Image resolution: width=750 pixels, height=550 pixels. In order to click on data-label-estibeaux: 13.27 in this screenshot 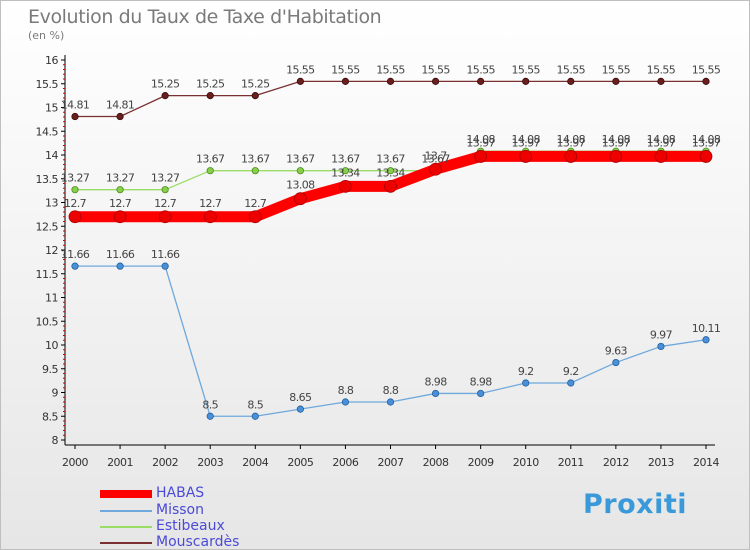, I will do `click(165, 178)`.